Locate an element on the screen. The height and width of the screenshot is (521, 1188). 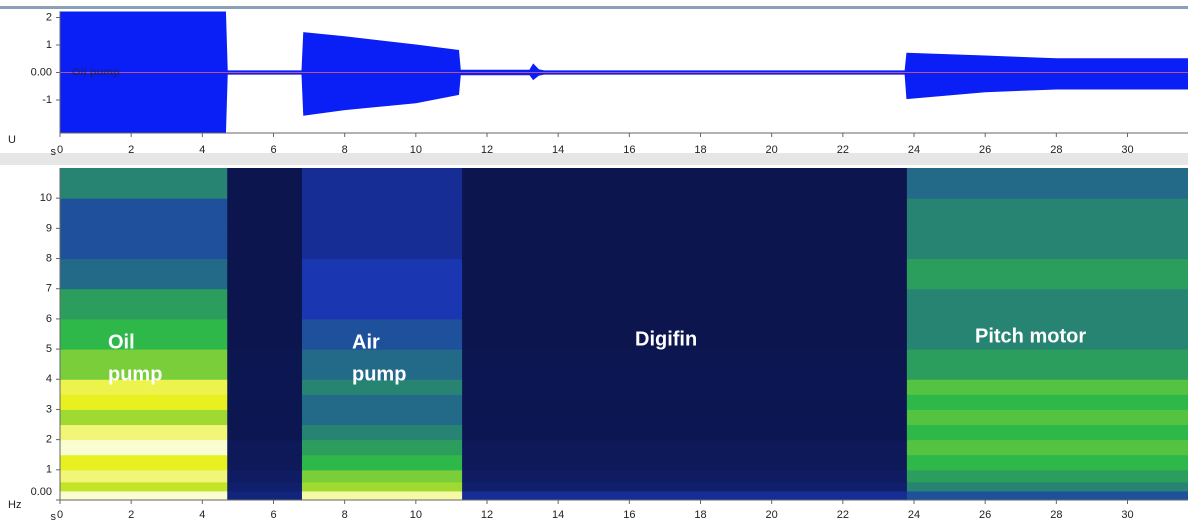
x-tick-label: 10 is located at coordinates (416, 515).